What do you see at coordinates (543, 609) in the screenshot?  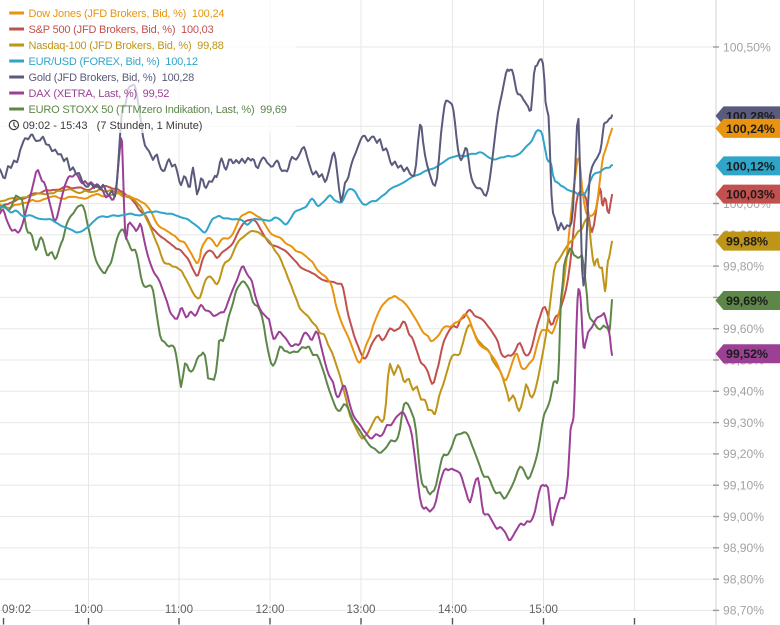 I see `svg-text: 15:00` at bounding box center [543, 609].